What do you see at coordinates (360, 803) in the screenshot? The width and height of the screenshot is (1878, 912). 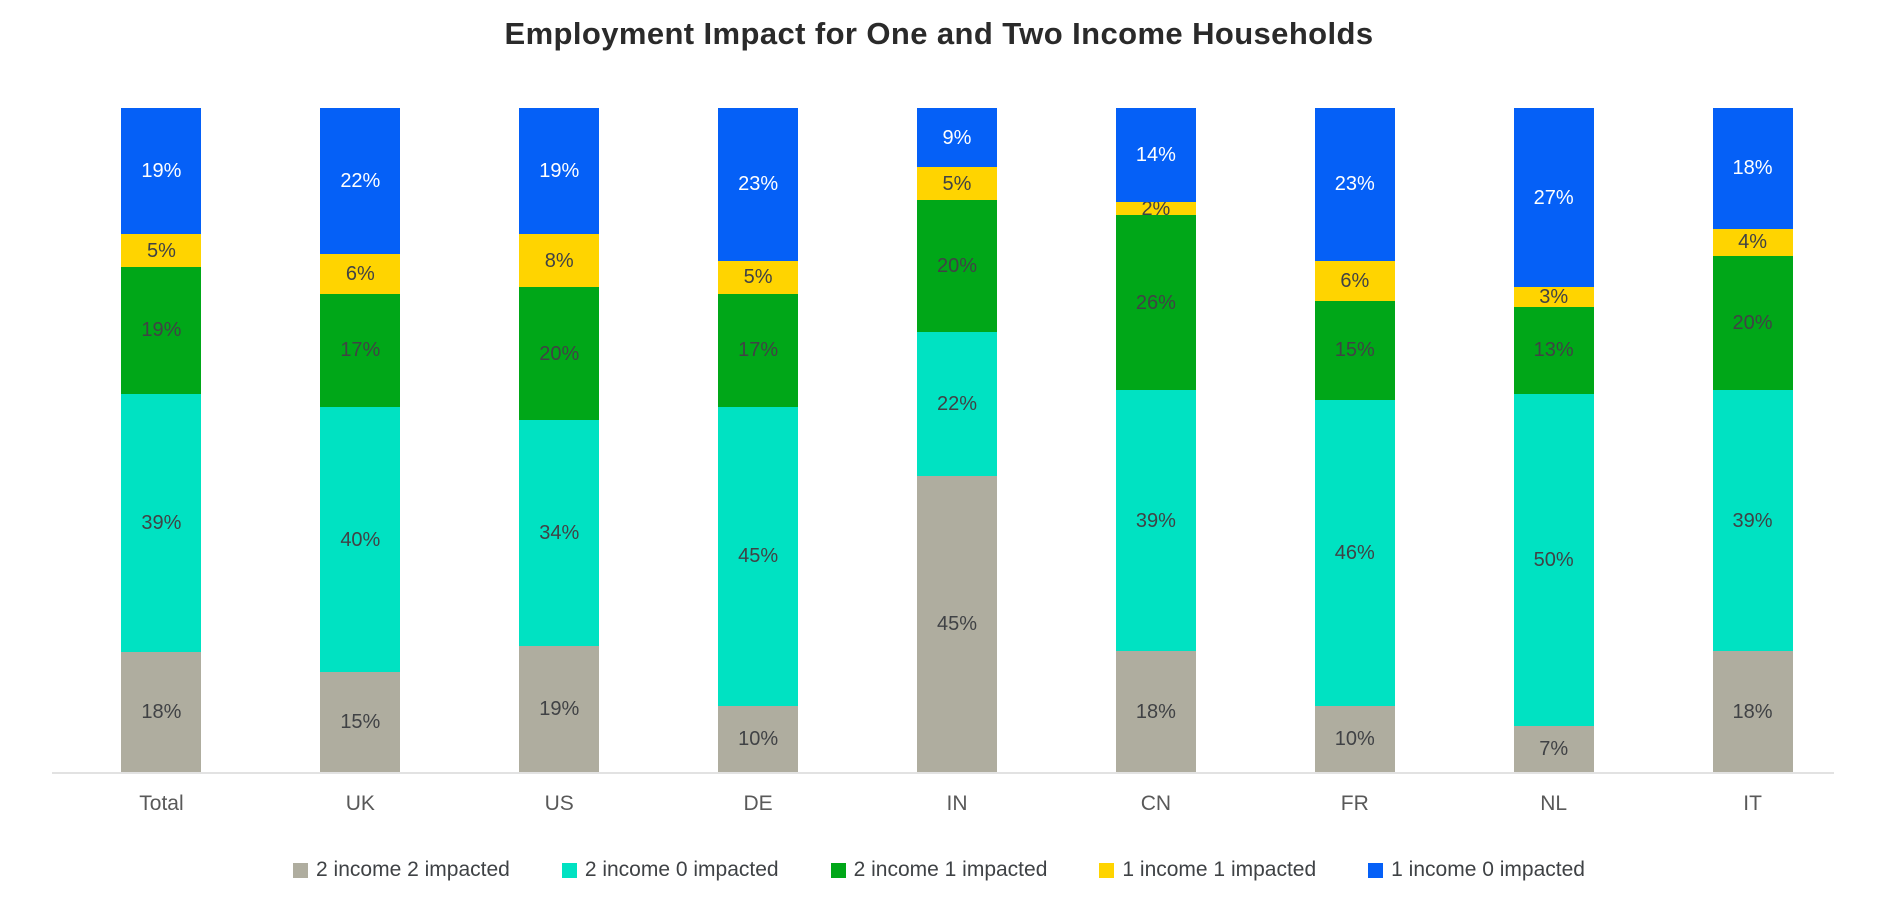 I see `category-label-uk: UK` at bounding box center [360, 803].